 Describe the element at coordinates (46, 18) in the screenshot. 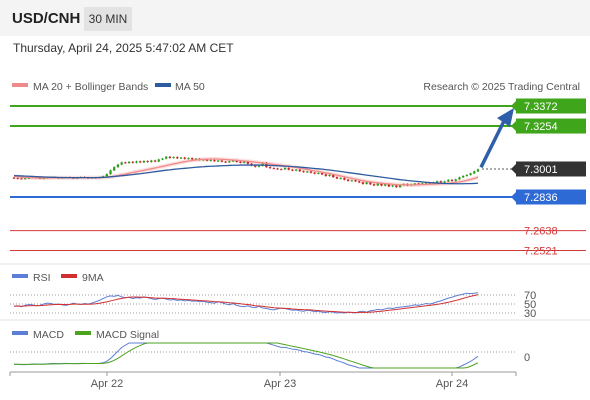

I see `currency-pair-title: USD/CNH` at that location.